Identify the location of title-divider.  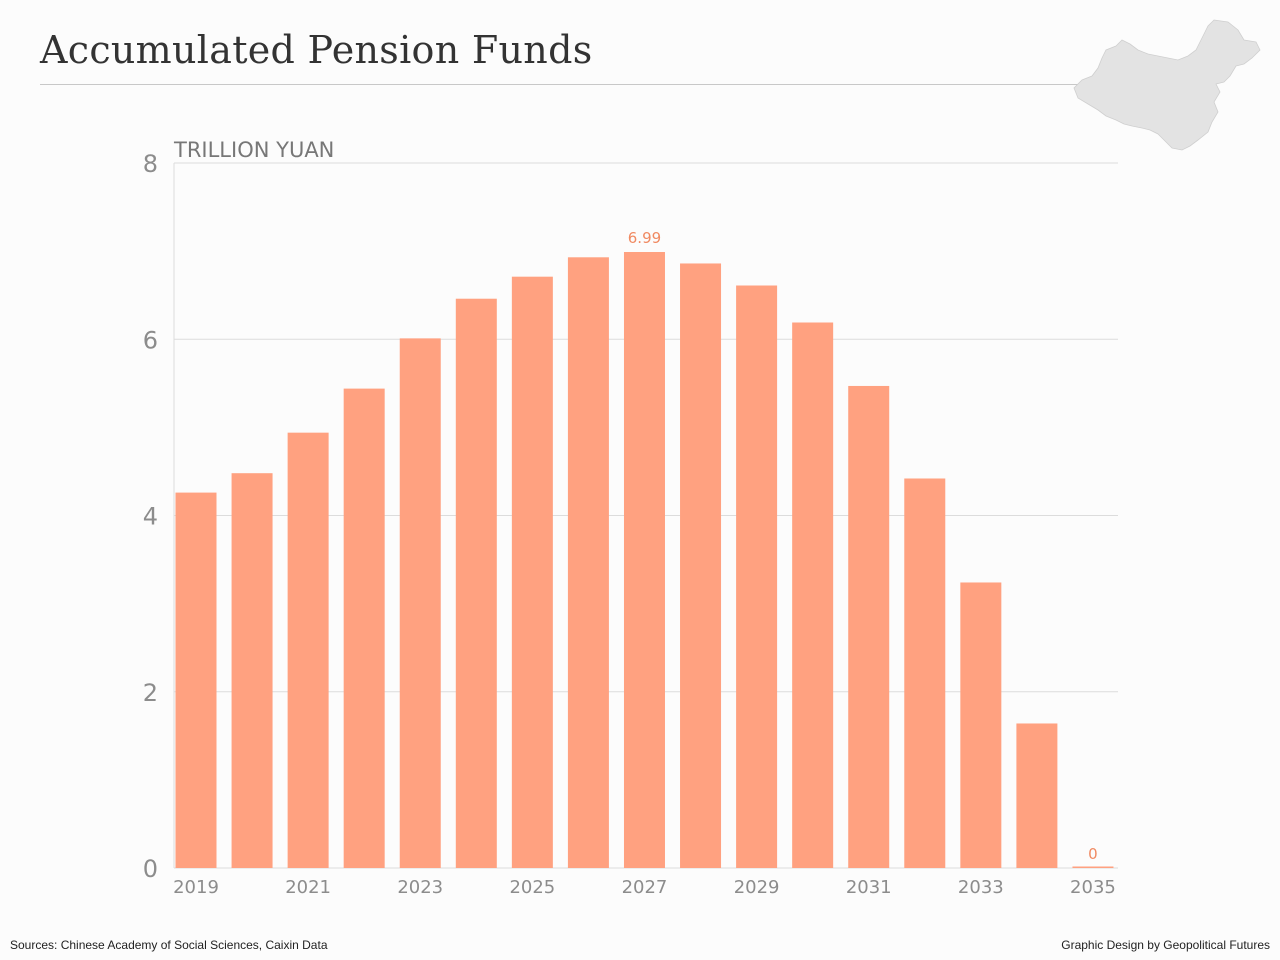
(572, 84).